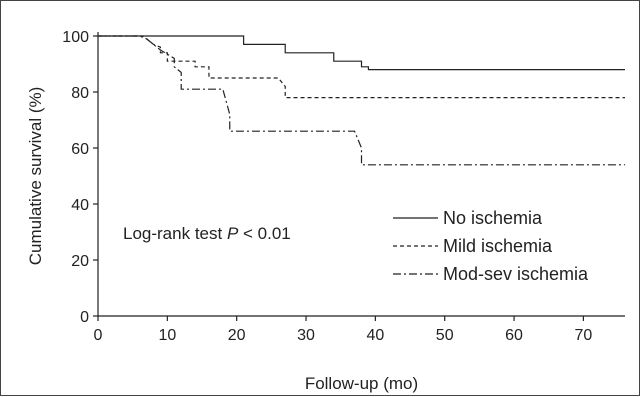  What do you see at coordinates (361, 383) in the screenshot?
I see `x-axis-title: Follow-up (mo)` at bounding box center [361, 383].